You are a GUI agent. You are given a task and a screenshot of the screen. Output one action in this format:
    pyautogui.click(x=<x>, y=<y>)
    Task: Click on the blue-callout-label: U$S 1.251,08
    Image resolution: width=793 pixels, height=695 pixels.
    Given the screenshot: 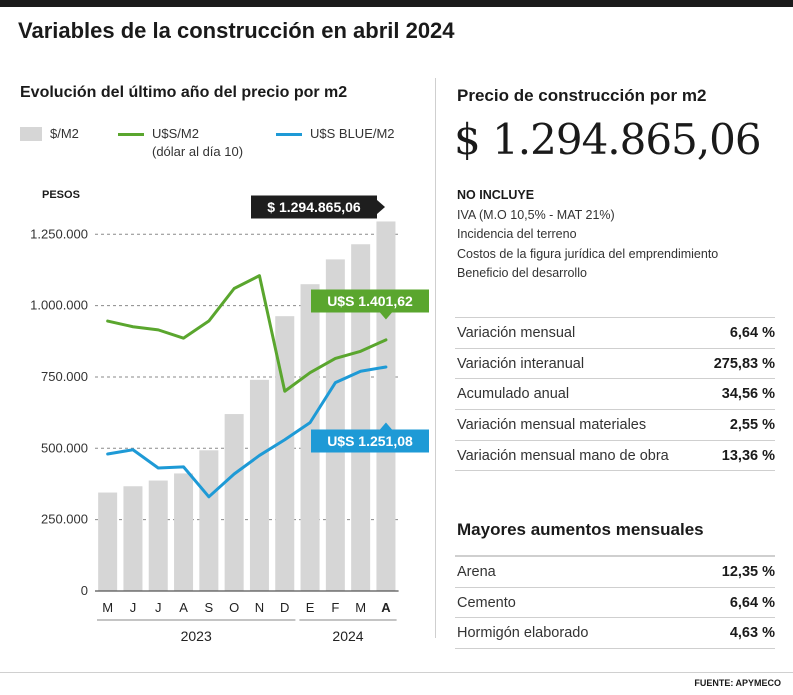 What is the action you would take?
    pyautogui.click(x=370, y=441)
    